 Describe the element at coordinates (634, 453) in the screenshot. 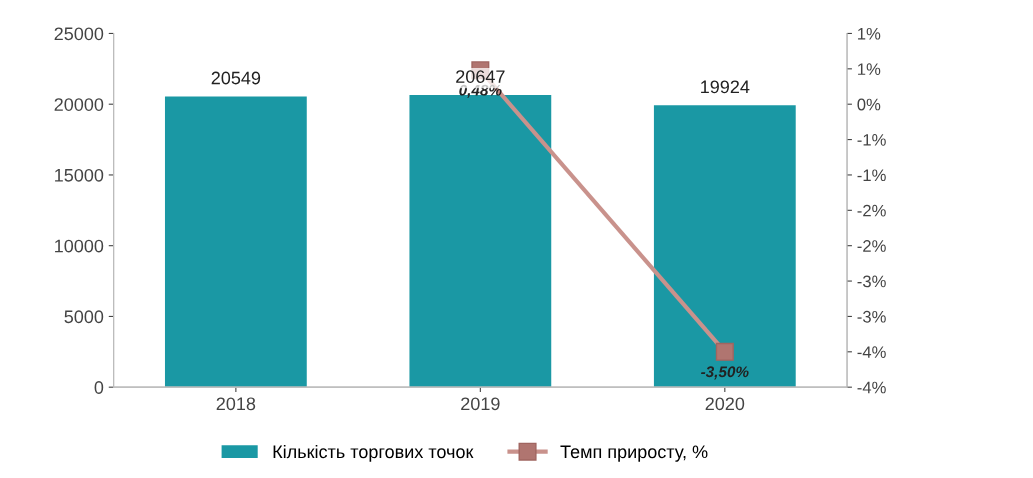

I see `legend-label: Темп приросту, %` at that location.